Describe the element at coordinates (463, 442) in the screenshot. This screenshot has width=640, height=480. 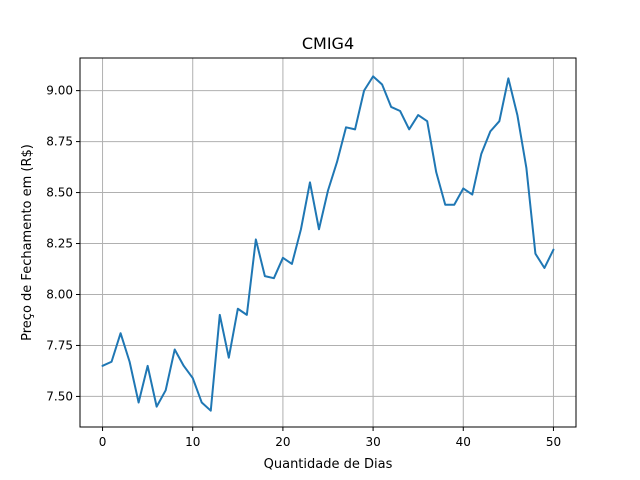
I see `x-tick-label: 40` at that location.